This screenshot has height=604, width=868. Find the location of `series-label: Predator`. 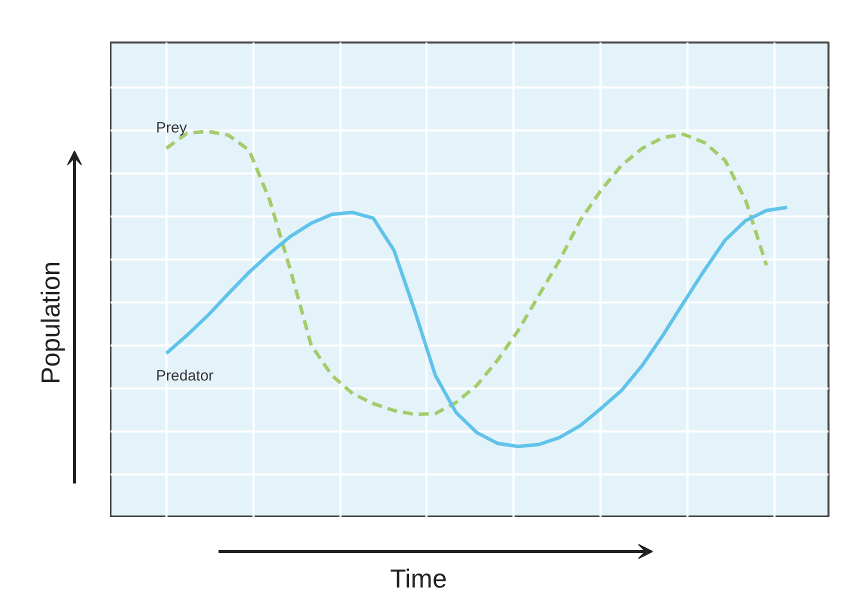

series-label: Predator is located at coordinates (185, 375).